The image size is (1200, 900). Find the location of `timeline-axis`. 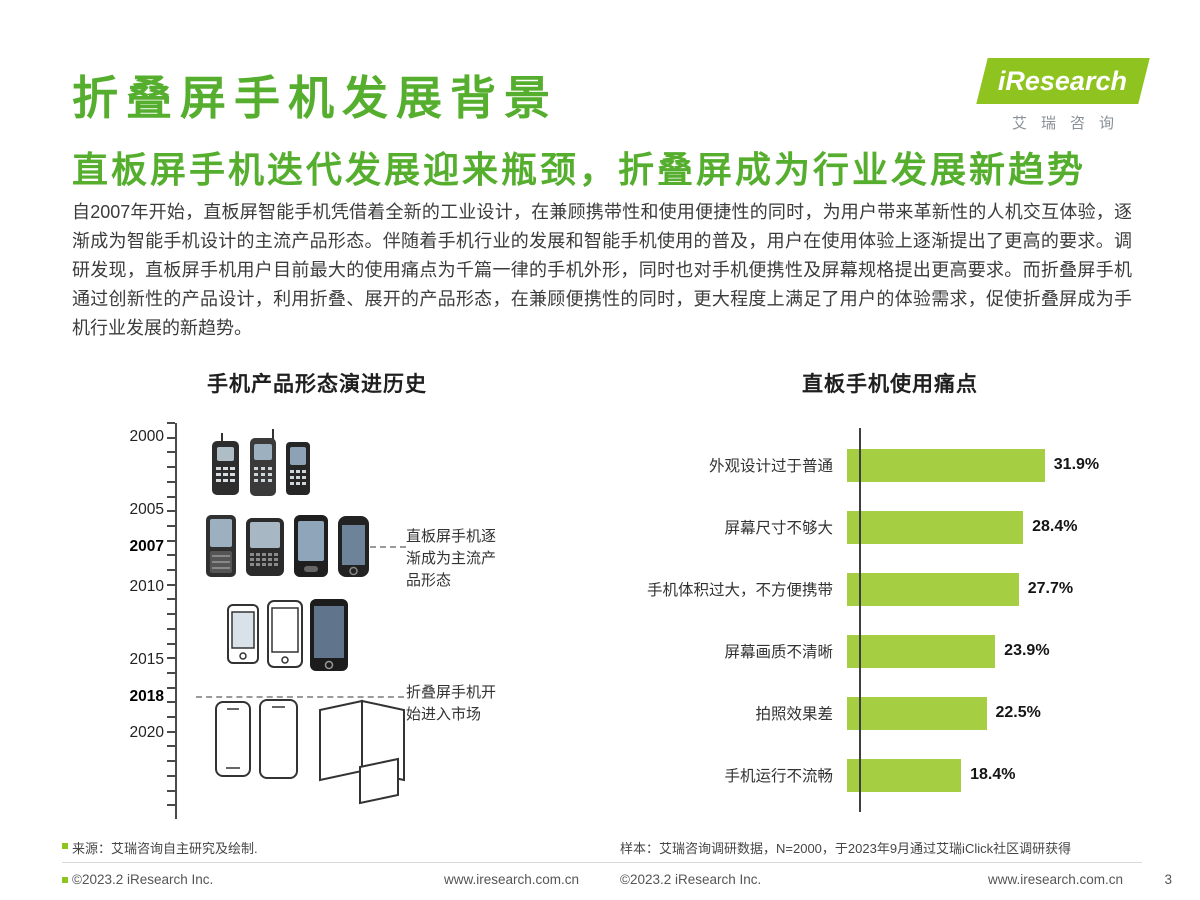

timeline-axis is located at coordinates (176, 621).